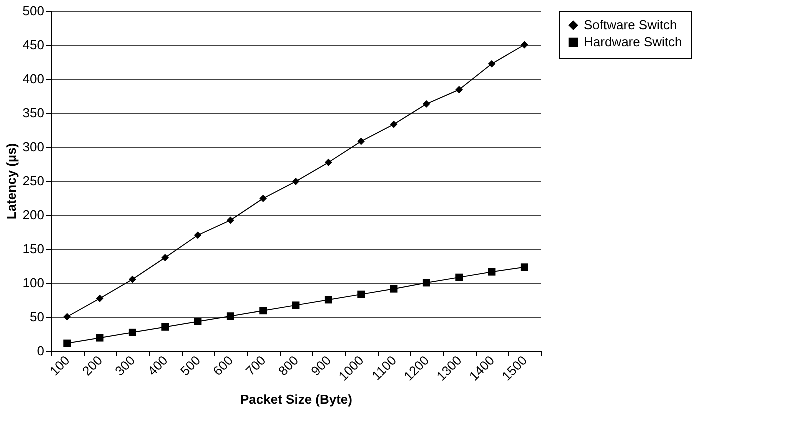 Image resolution: width=796 pixels, height=446 pixels. Describe the element at coordinates (59, 365) in the screenshot. I see `x-tick-label: 100` at that location.